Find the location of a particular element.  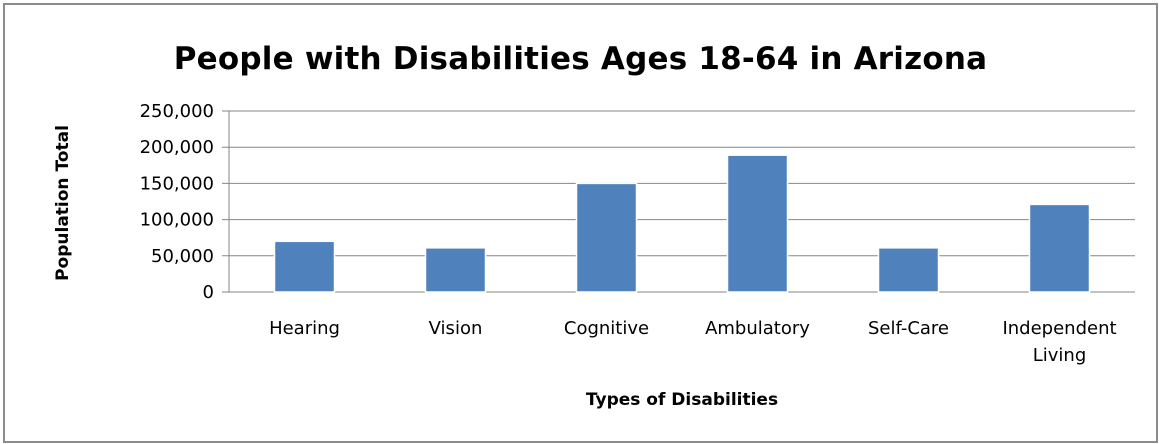

x-tick-label: Cognitive is located at coordinates (606, 328).